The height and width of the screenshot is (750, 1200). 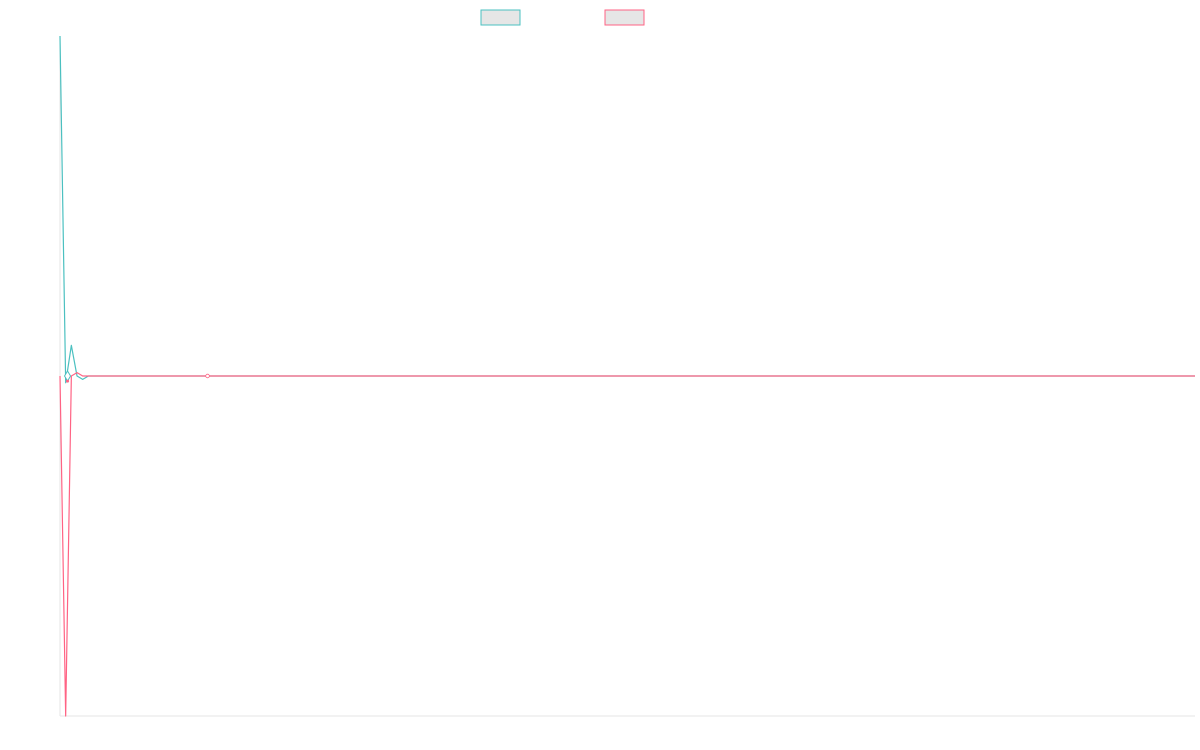 What do you see at coordinates (562, 17) in the screenshot?
I see `legend` at bounding box center [562, 17].